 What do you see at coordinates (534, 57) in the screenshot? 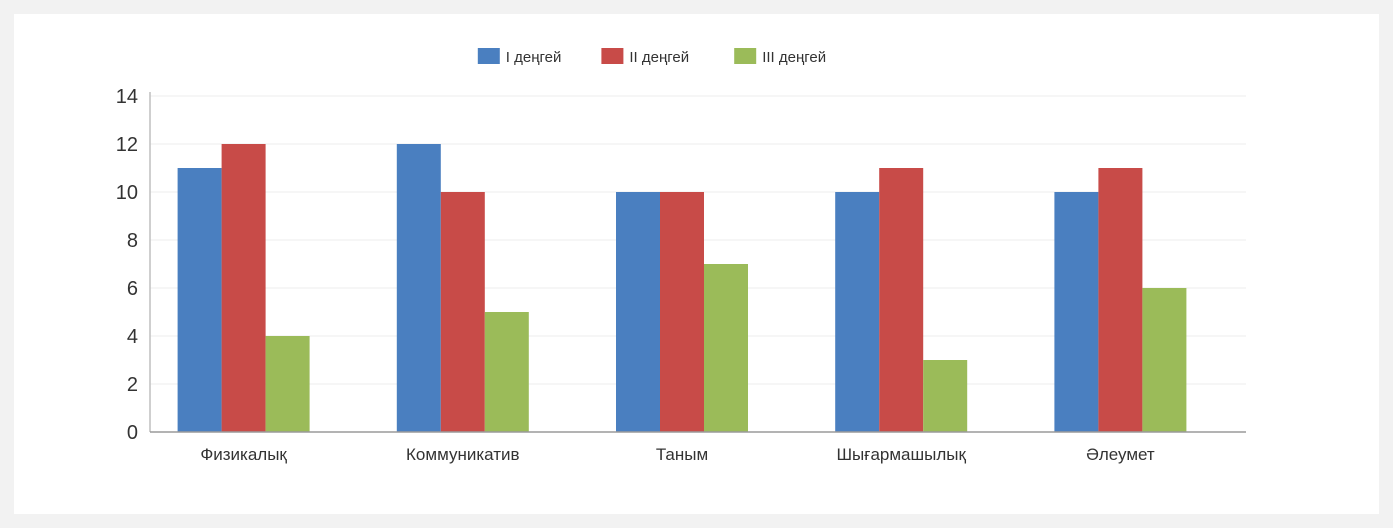
I see `legend-label-1: I деңгей` at bounding box center [534, 57].